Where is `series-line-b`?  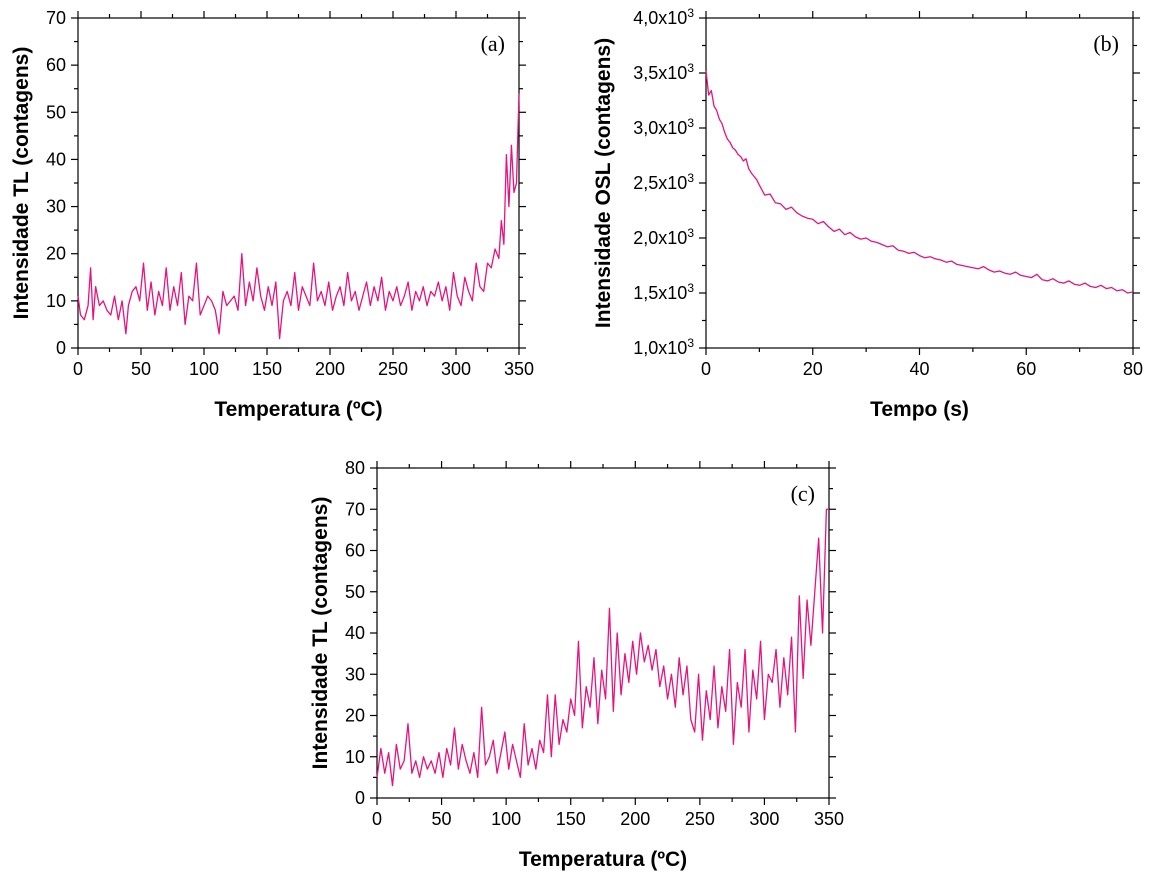
series-line-b is located at coordinates (919, 182).